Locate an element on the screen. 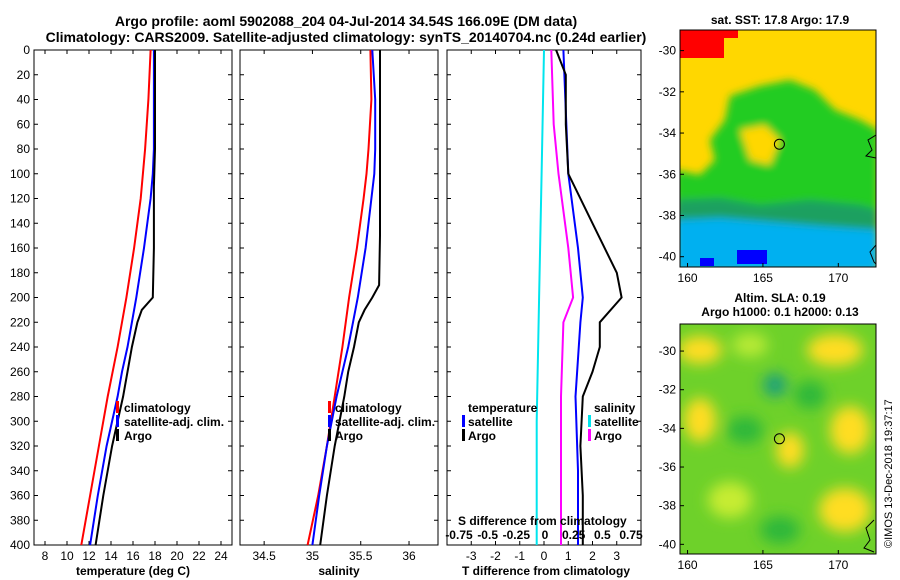 Image resolution: width=900 pixels, height=580 pixels. sst-field is located at coordinates (778, 148).